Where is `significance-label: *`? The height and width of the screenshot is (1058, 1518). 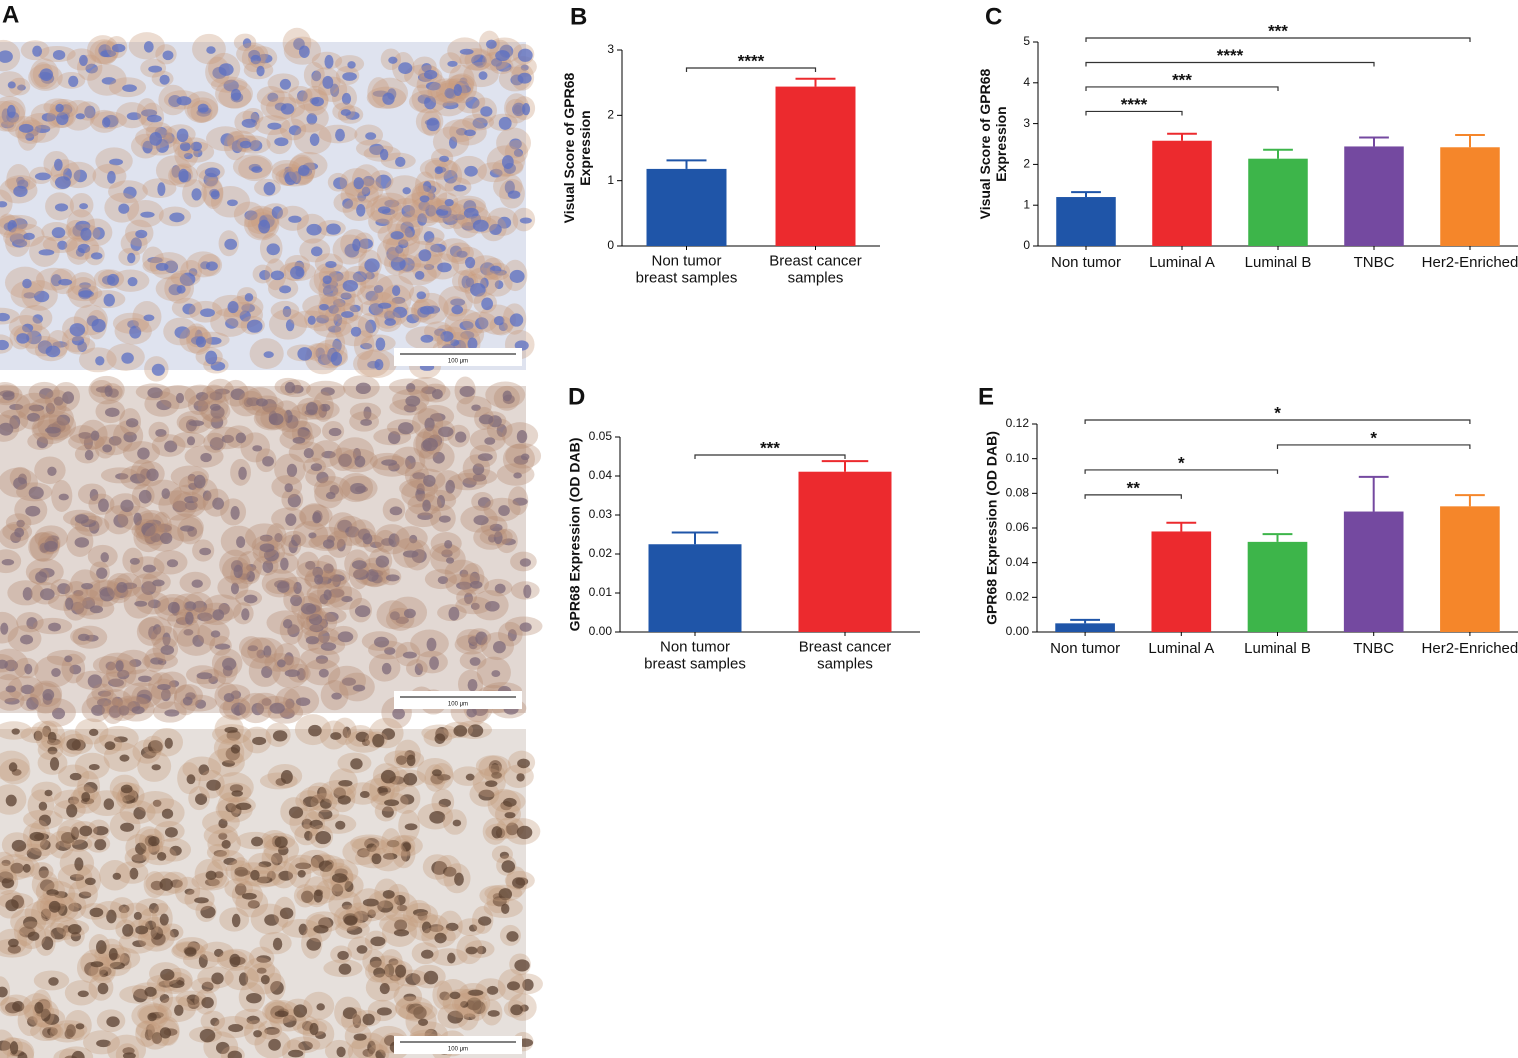
significance-label: * is located at coordinates (1277, 412).